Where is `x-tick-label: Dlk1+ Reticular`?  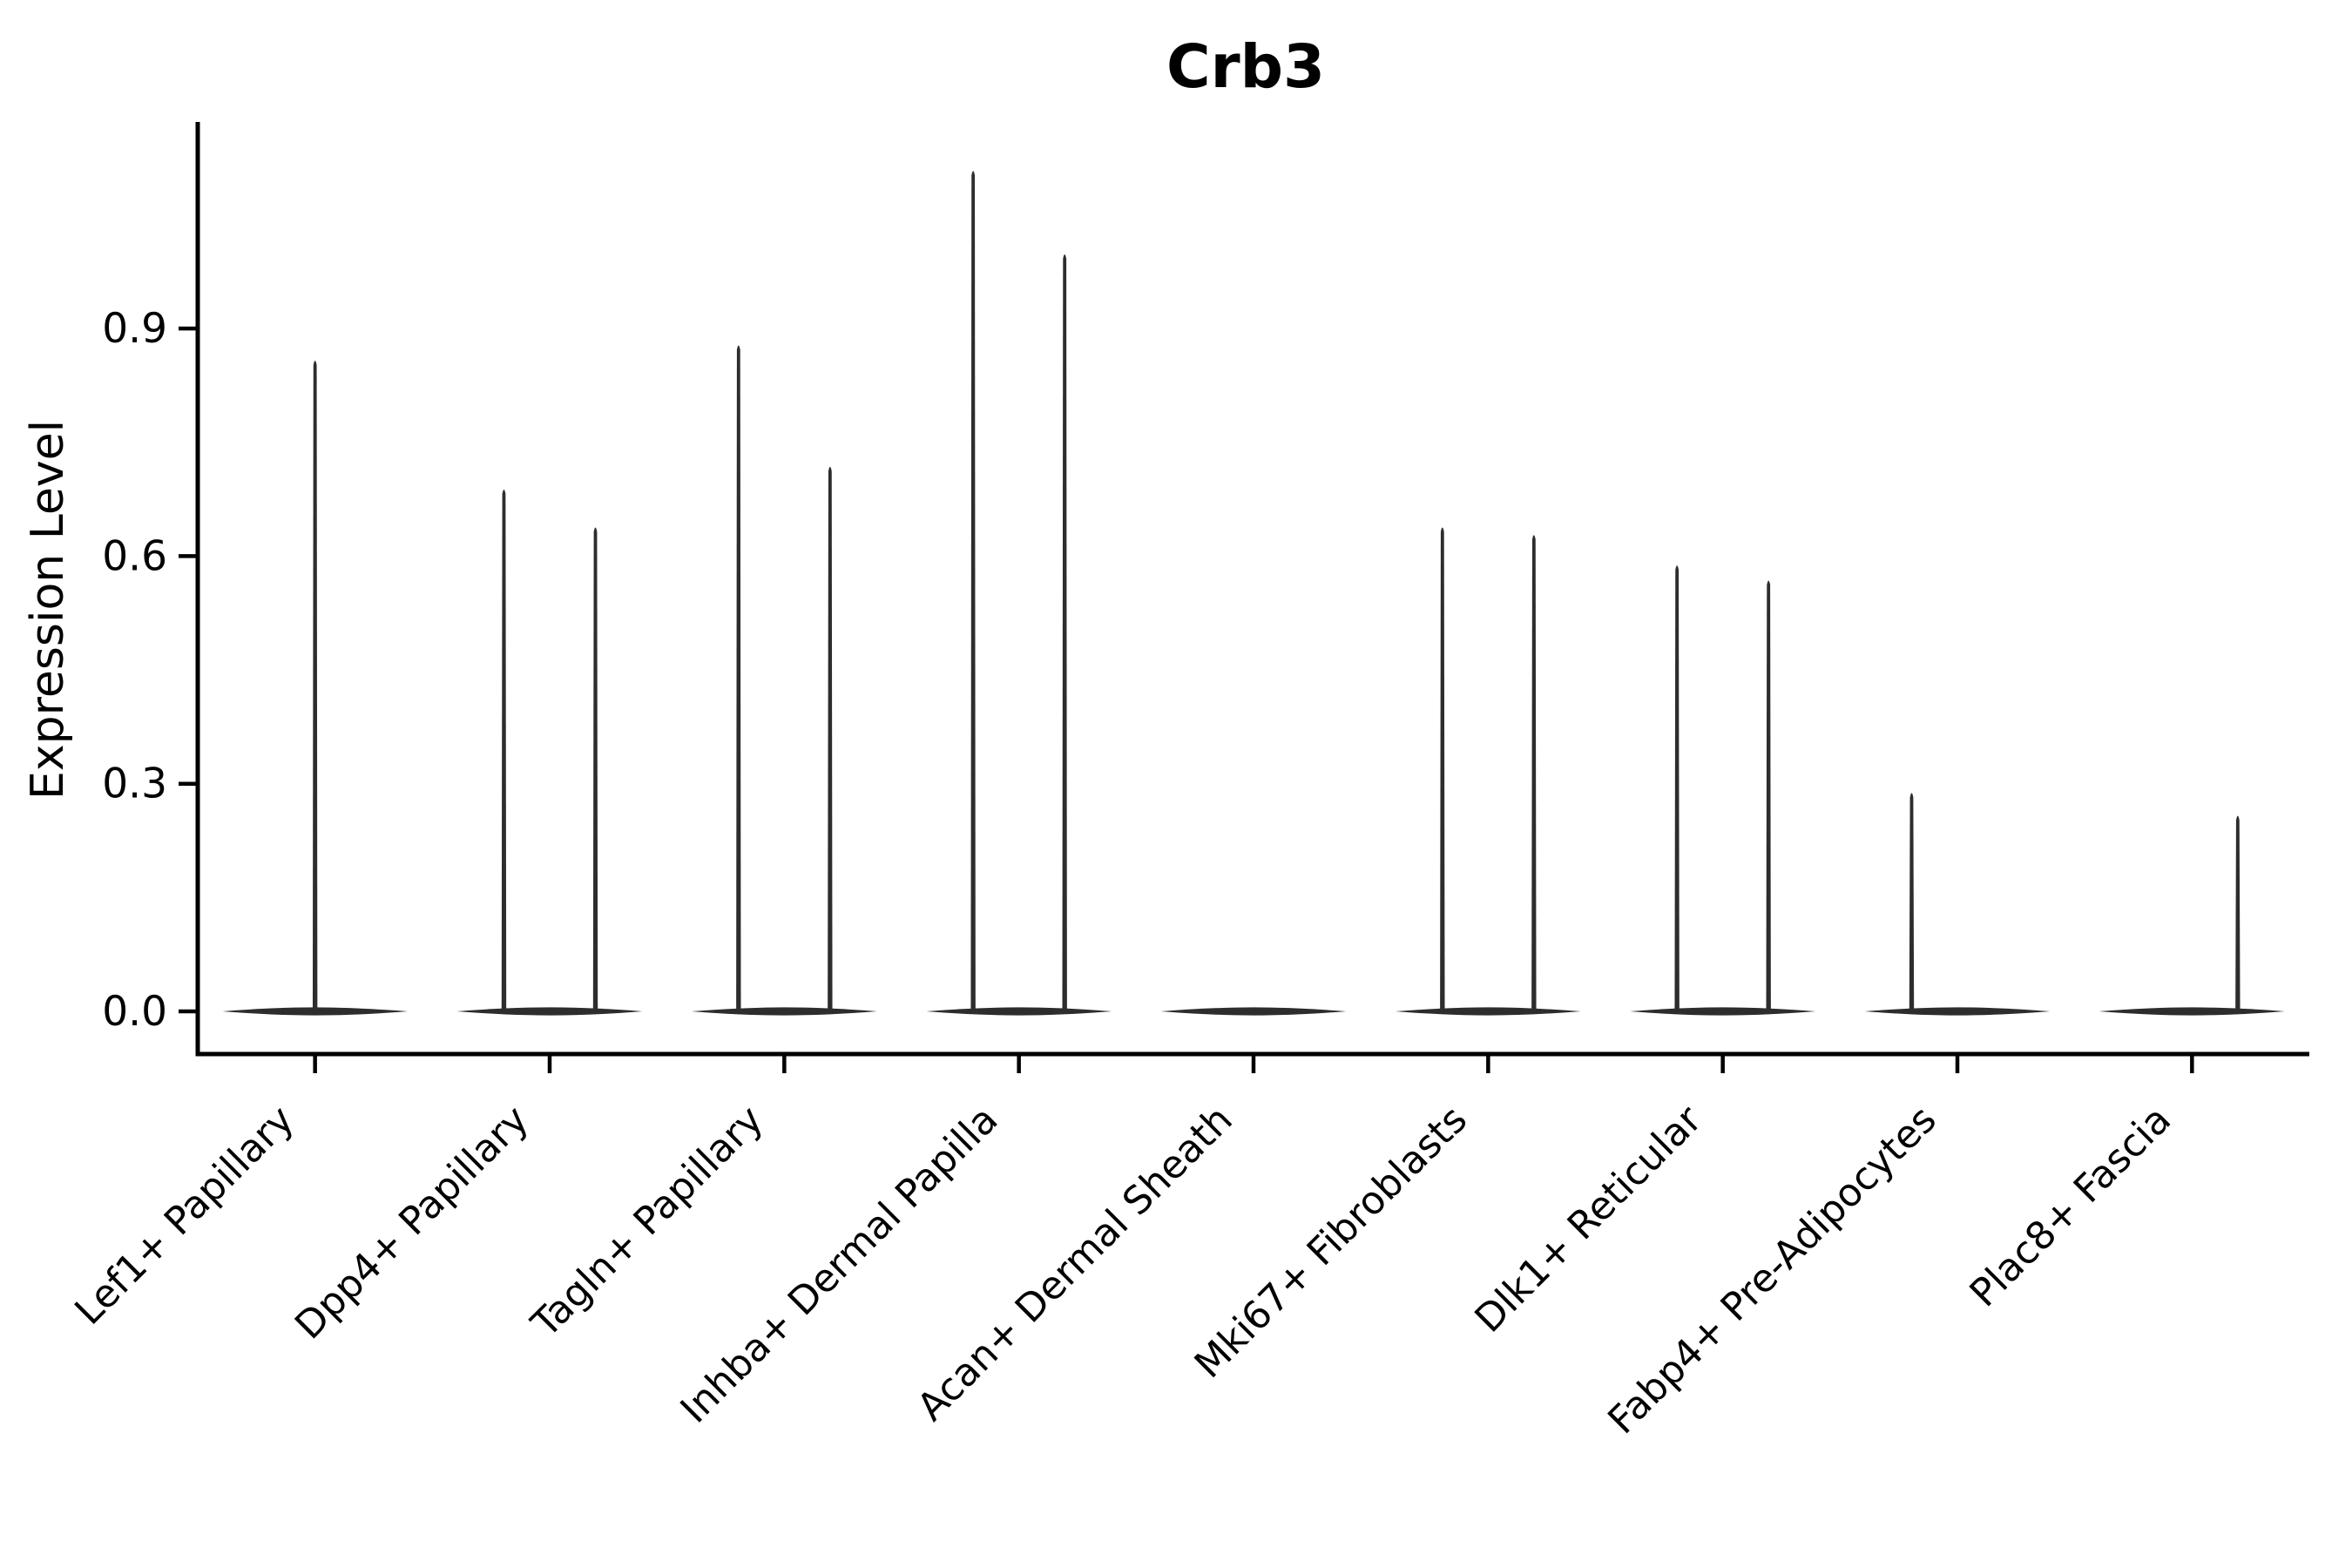 x-tick-label: Dlk1+ Reticular is located at coordinates (1588, 1219).